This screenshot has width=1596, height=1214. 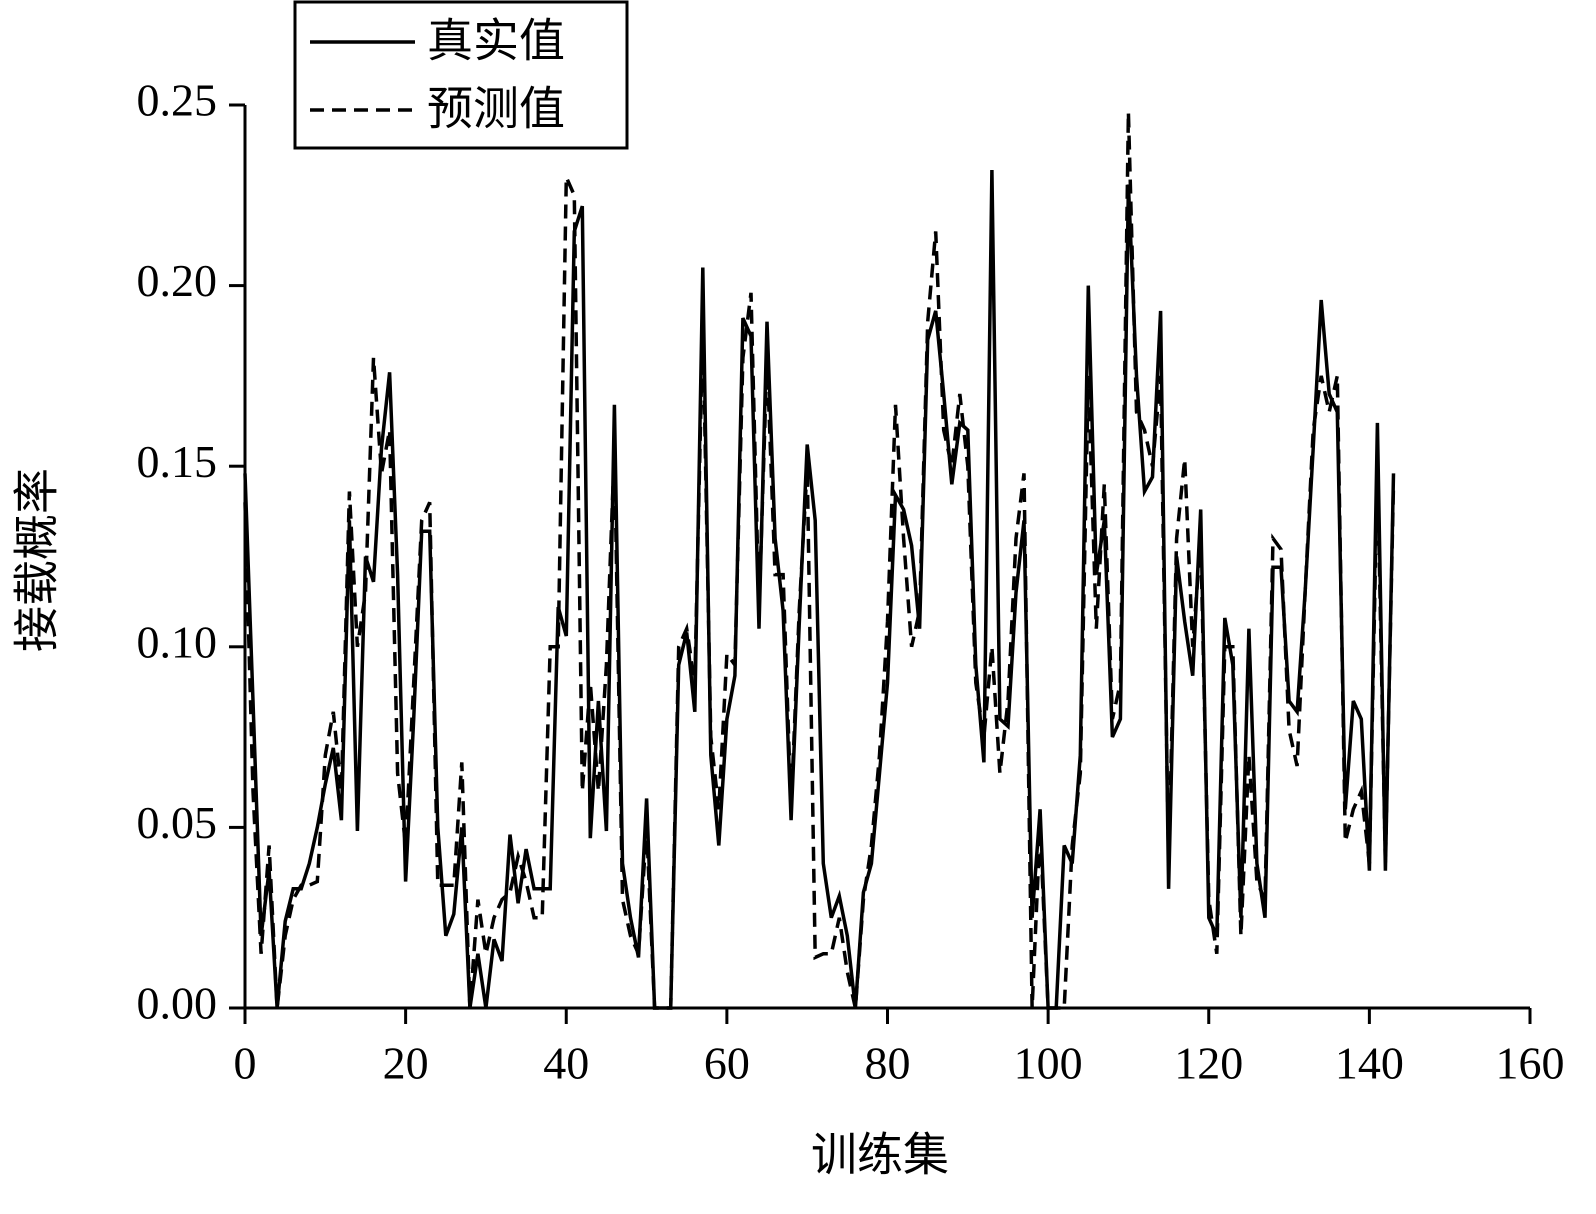 What do you see at coordinates (177, 822) in the screenshot?
I see `y-tick-label: 0.05` at bounding box center [177, 822].